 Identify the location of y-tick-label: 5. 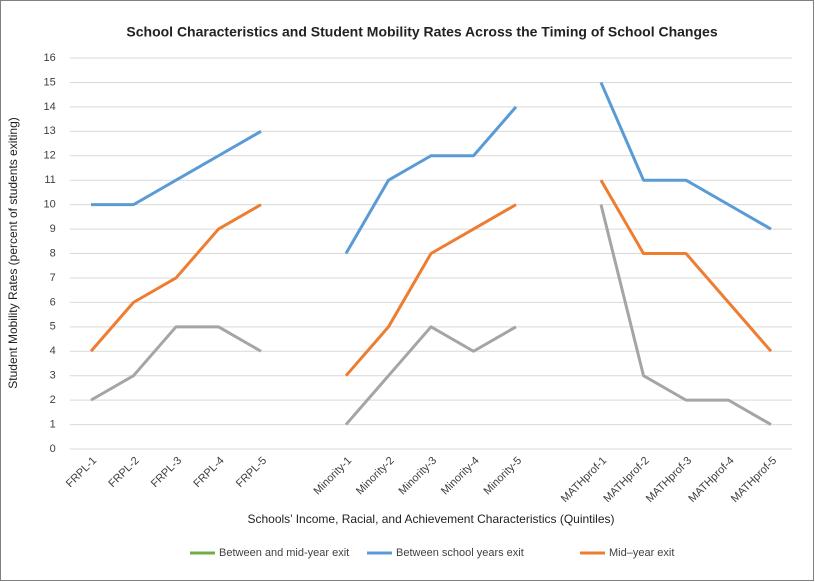
(53, 327).